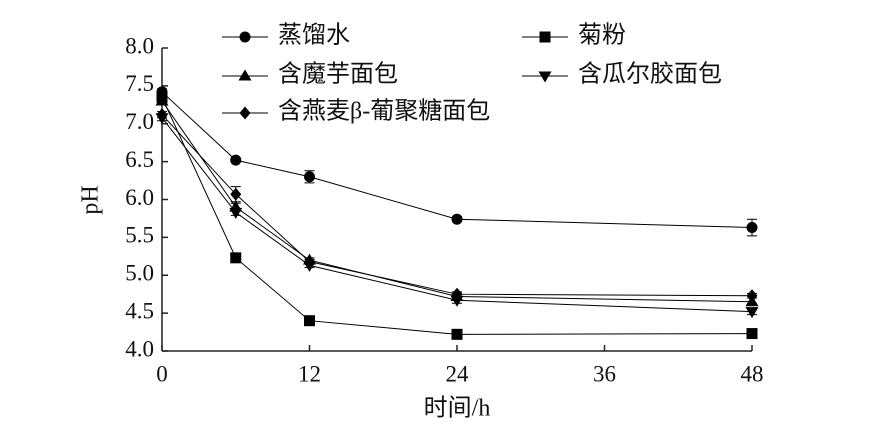 This screenshot has width=877, height=444. What do you see at coordinates (458, 373) in the screenshot?
I see `x-tick-label: 24` at bounding box center [458, 373].